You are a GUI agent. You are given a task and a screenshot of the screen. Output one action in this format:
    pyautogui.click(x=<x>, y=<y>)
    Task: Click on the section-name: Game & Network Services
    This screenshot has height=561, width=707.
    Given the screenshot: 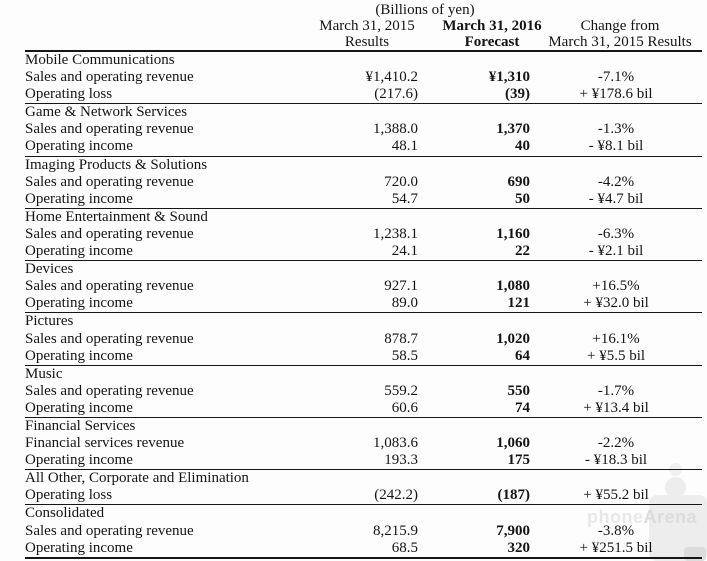 What is the action you would take?
    pyautogui.click(x=106, y=112)
    